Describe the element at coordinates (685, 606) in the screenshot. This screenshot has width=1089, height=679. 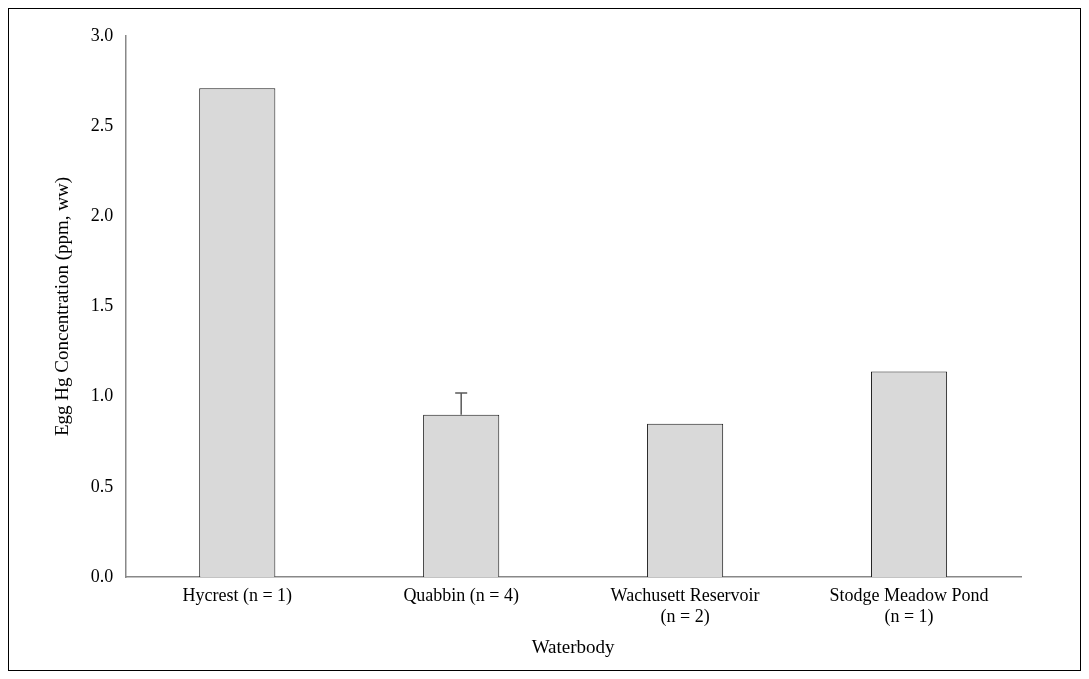
I see `x-tick-label: Wachusett Reservoir (n = 2)` at that location.